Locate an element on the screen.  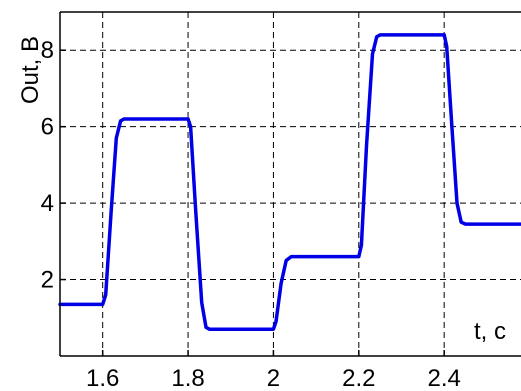
x-tick-label-2: 2 is located at coordinates (273, 378).